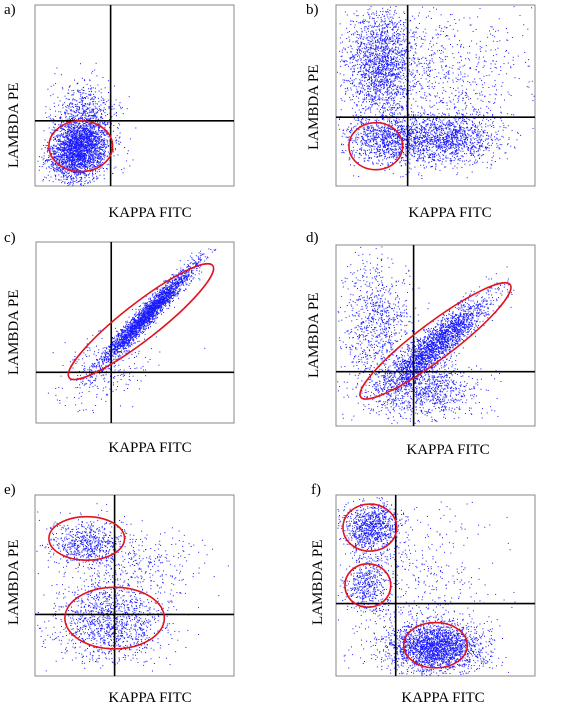  I want to click on panel-label: b), so click(312, 10).